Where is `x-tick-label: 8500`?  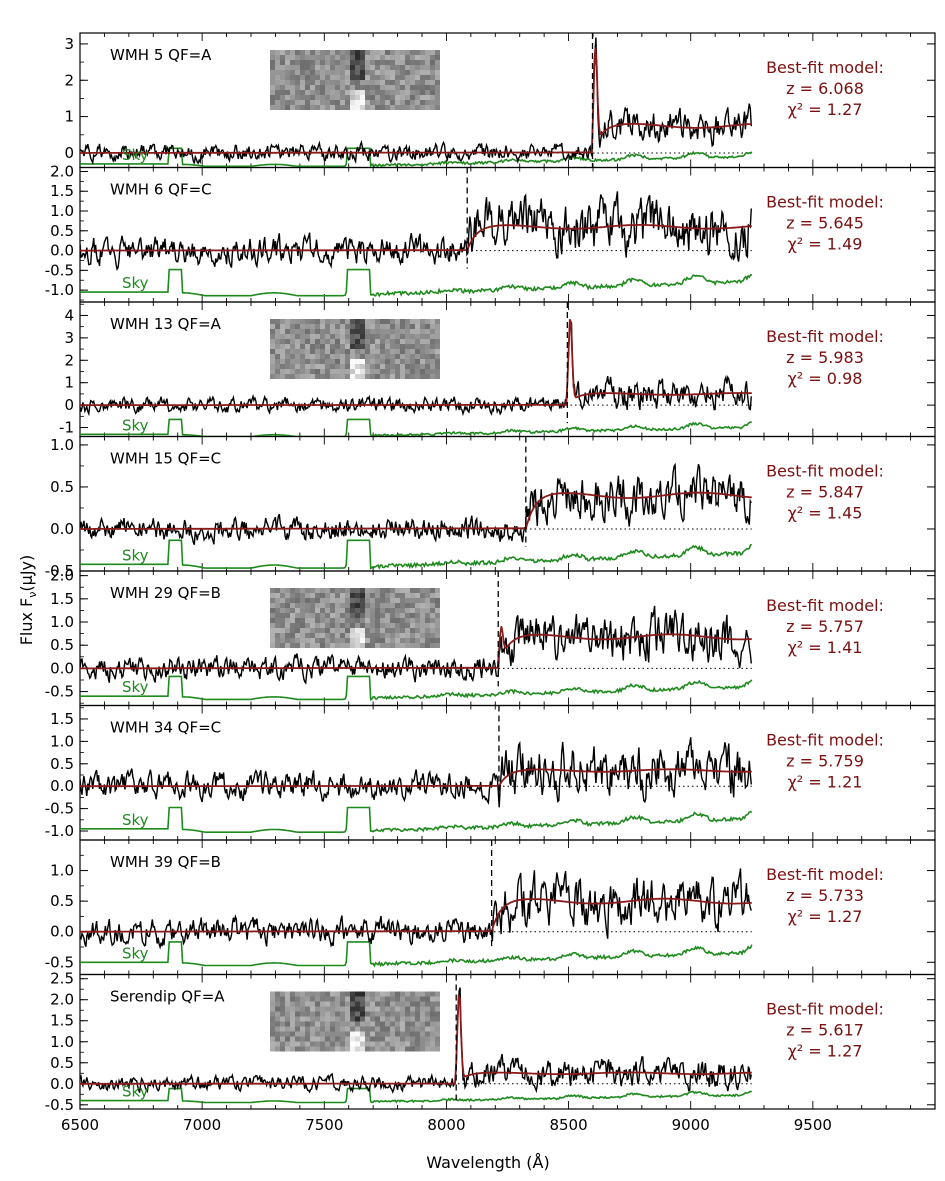 x-tick-label: 8500 is located at coordinates (568, 1125).